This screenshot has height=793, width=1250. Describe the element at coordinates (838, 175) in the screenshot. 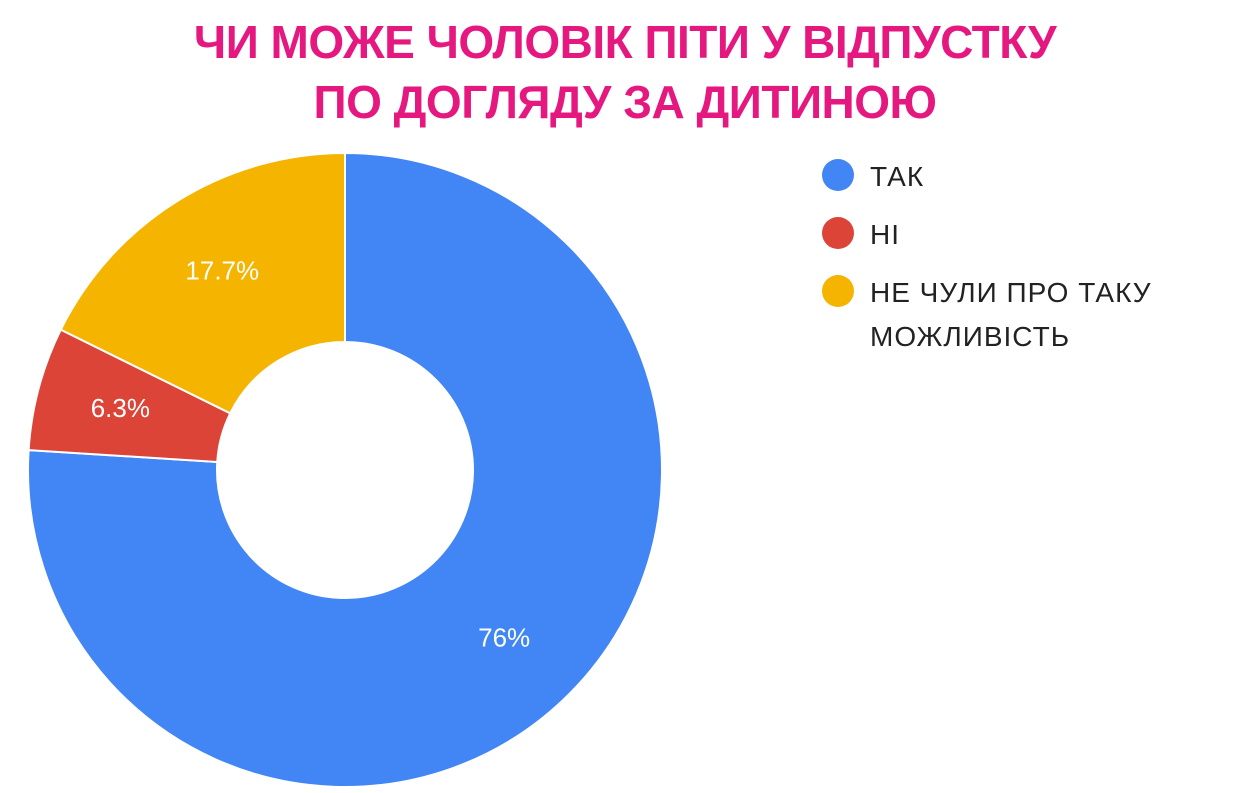

I see `legend-dot-yes` at that location.